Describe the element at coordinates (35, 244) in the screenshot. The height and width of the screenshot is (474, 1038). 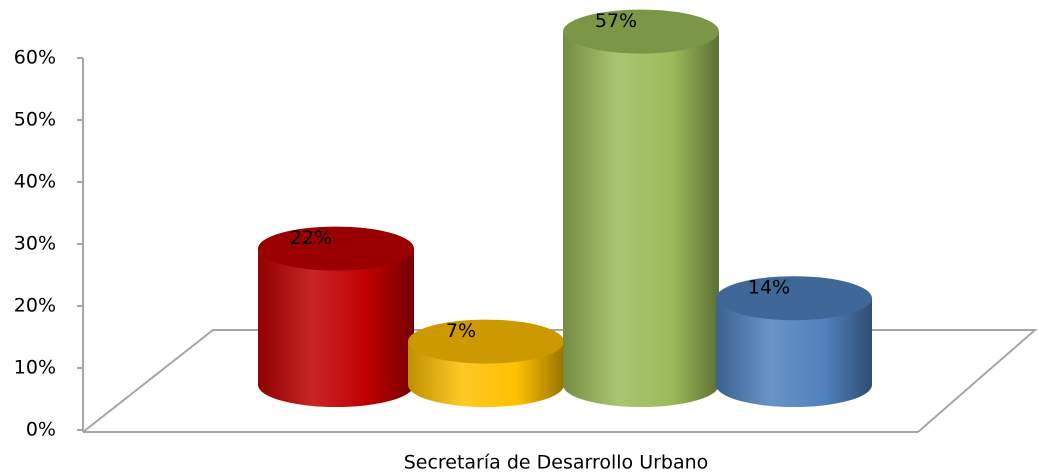
I see `y-tick-label: 30%` at that location.